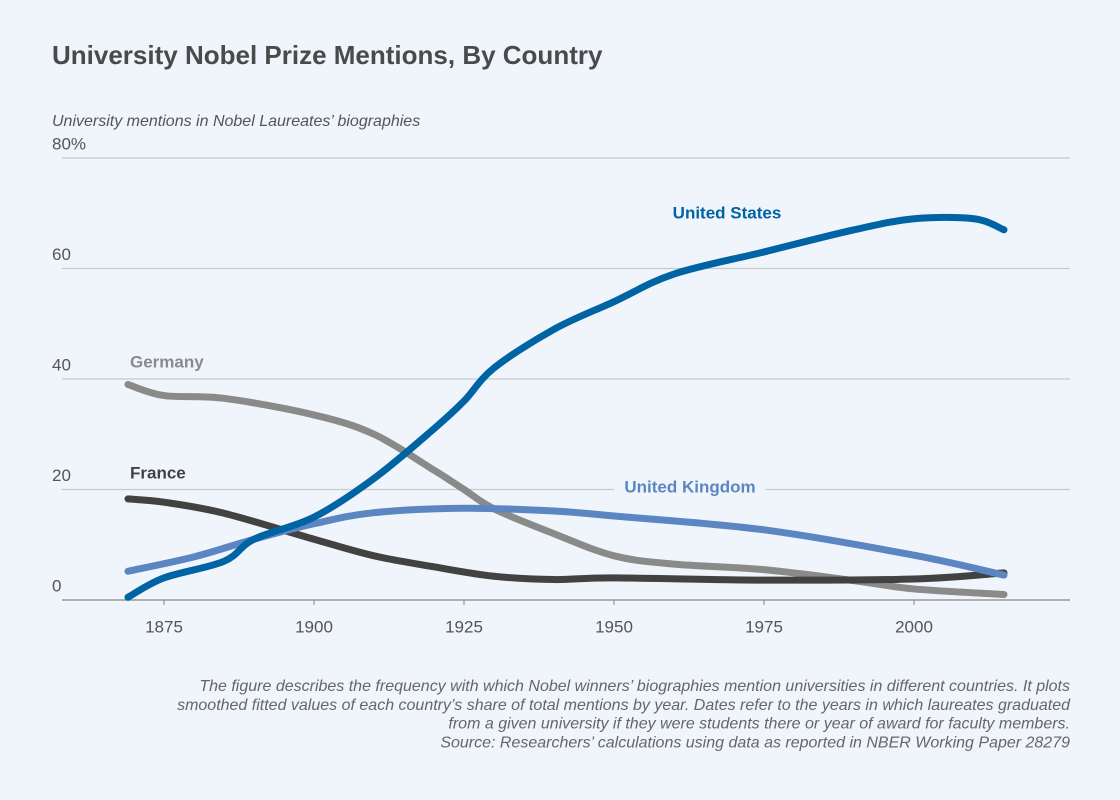 The width and height of the screenshot is (1120, 800). I want to click on series-label: France, so click(158, 472).